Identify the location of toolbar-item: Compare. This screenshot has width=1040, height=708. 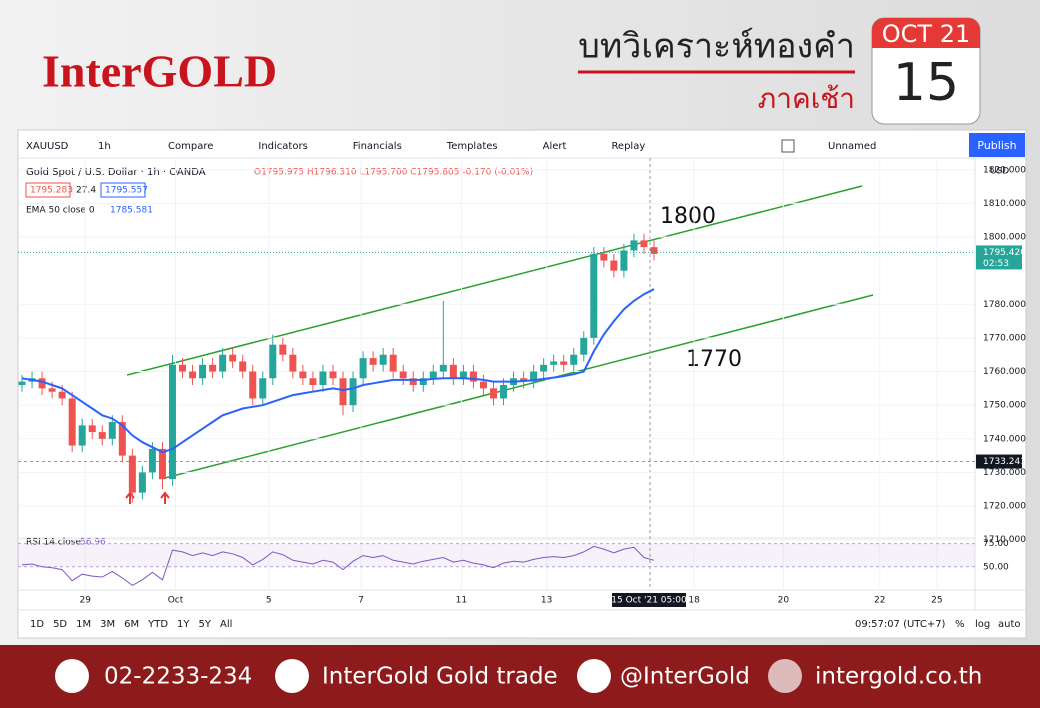
(190, 146).